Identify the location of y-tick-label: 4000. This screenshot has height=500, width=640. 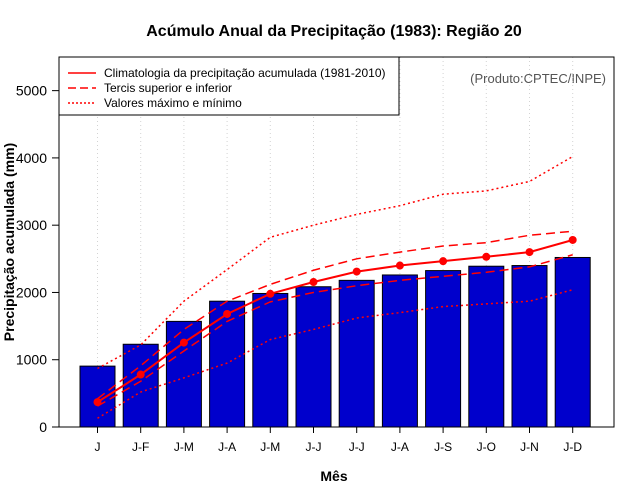
(31, 158).